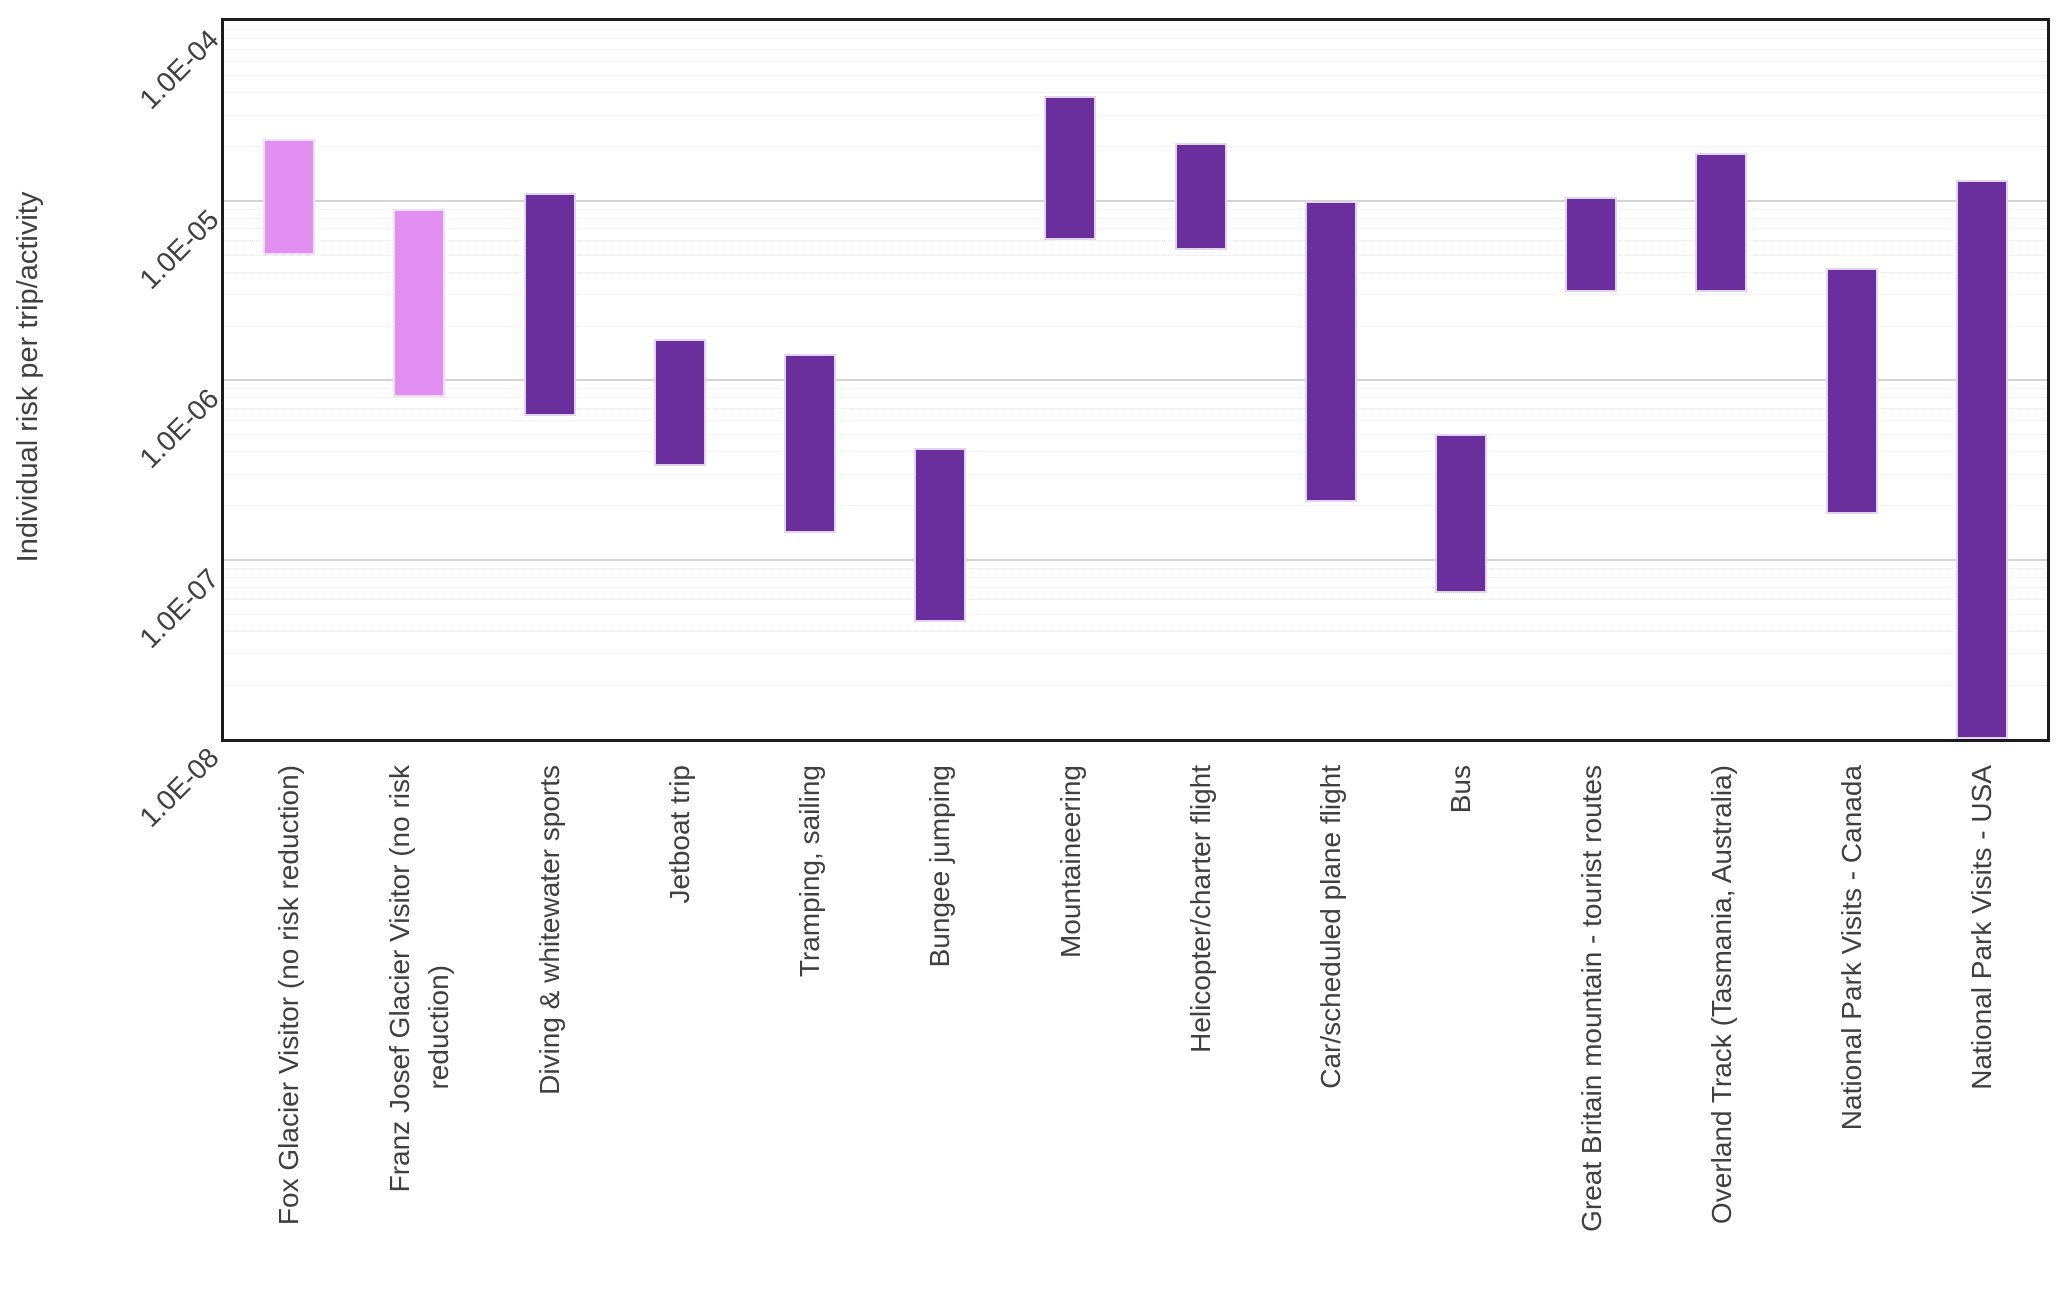 Image resolution: width=2067 pixels, height=1289 pixels. I want to click on x-category-label: Helicopter/charter flight, so click(1201, 1027).